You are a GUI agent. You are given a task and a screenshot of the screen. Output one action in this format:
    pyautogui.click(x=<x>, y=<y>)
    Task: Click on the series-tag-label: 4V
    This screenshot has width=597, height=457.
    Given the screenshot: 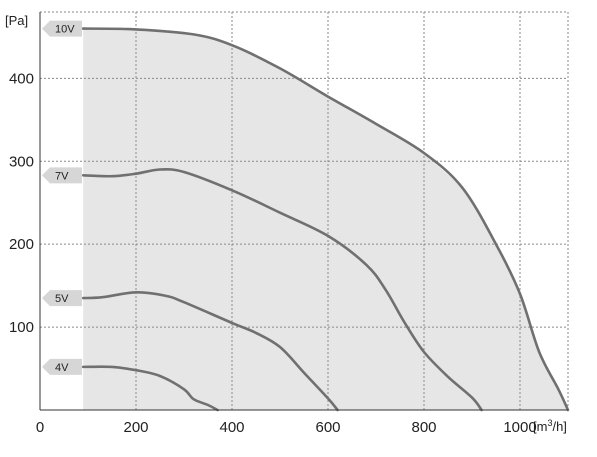 What is the action you would take?
    pyautogui.click(x=62, y=368)
    